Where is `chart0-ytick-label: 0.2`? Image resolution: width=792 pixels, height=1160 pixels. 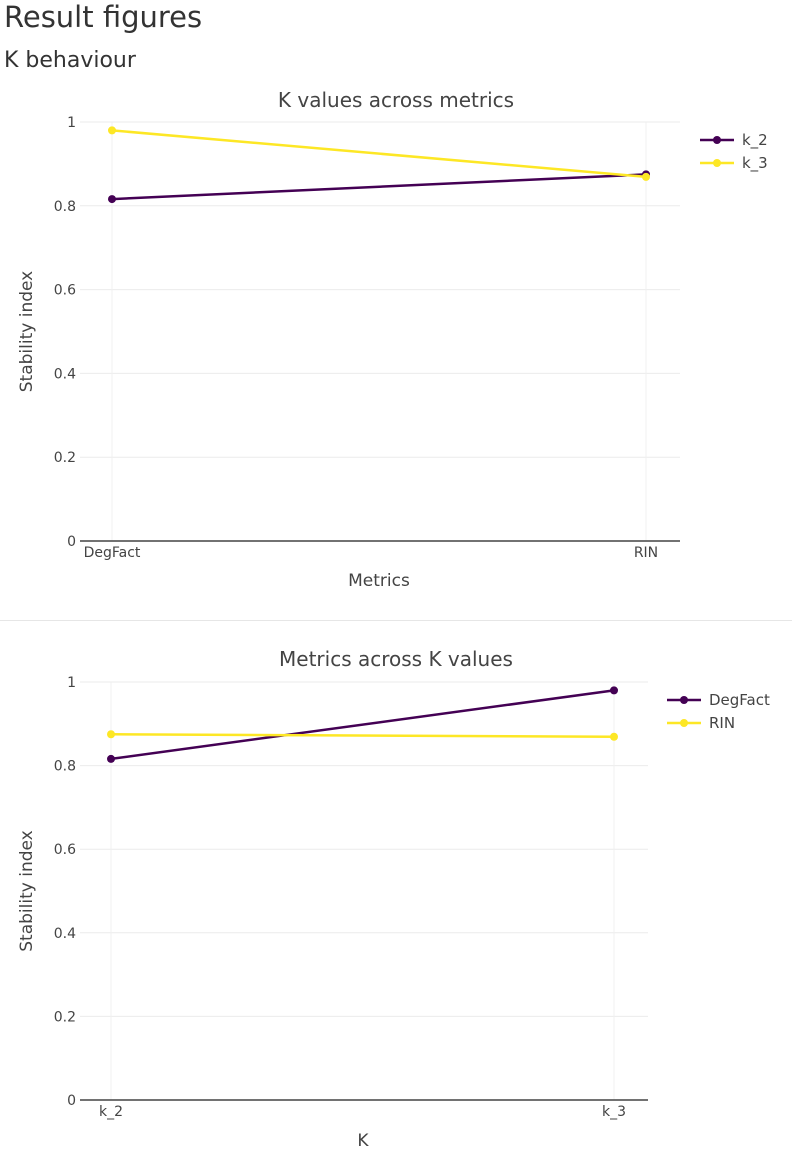
chart0-ytick-label: 0.2 is located at coordinates (65, 458).